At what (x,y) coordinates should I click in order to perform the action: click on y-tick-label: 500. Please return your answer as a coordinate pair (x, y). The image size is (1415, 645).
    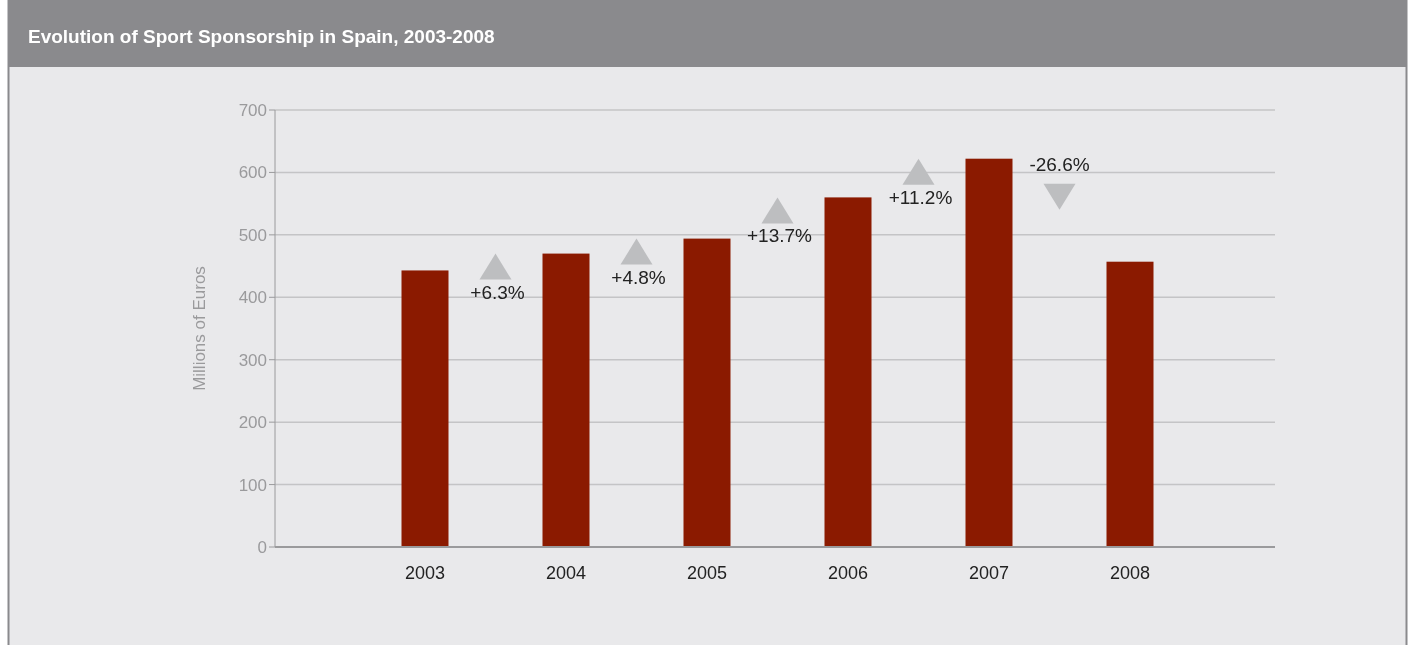
    Looking at the image, I should click on (252, 235).